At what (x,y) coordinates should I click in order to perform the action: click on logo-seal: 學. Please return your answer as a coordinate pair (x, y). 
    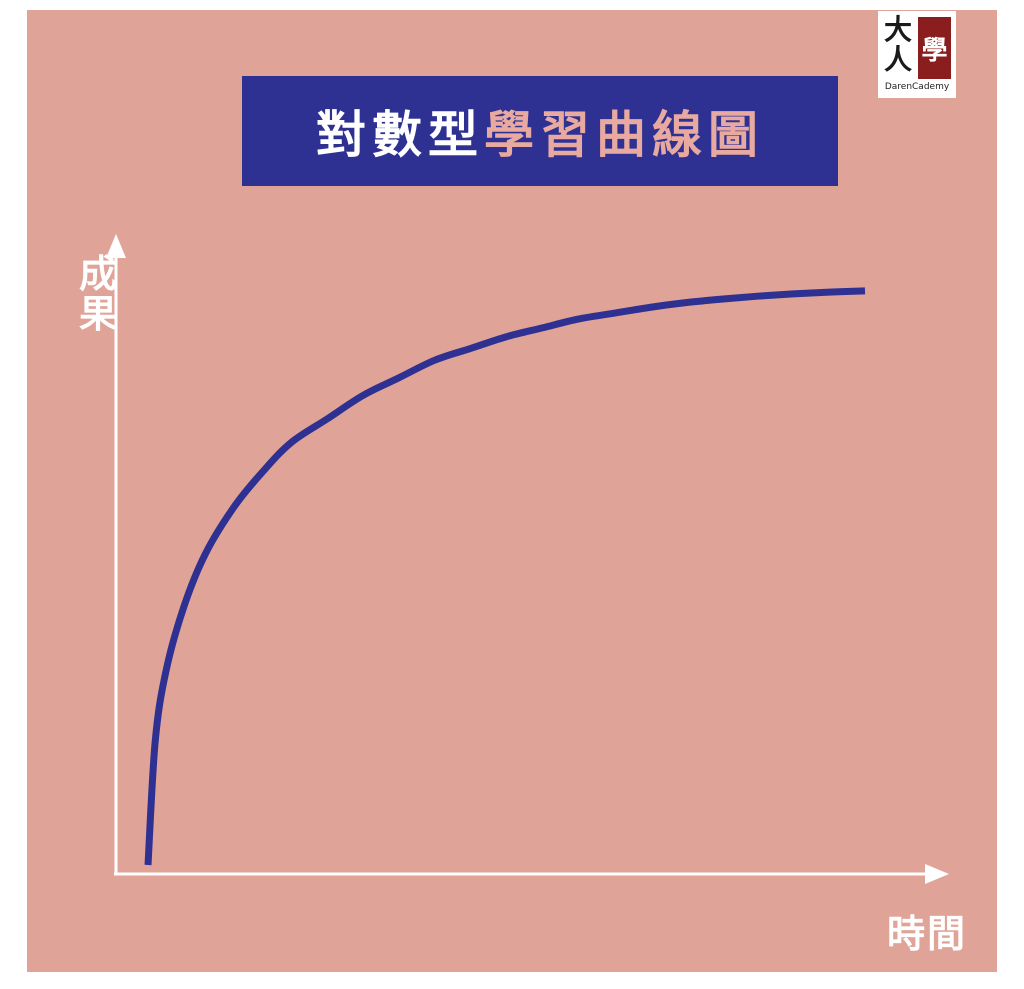
    Looking at the image, I should click on (934, 48).